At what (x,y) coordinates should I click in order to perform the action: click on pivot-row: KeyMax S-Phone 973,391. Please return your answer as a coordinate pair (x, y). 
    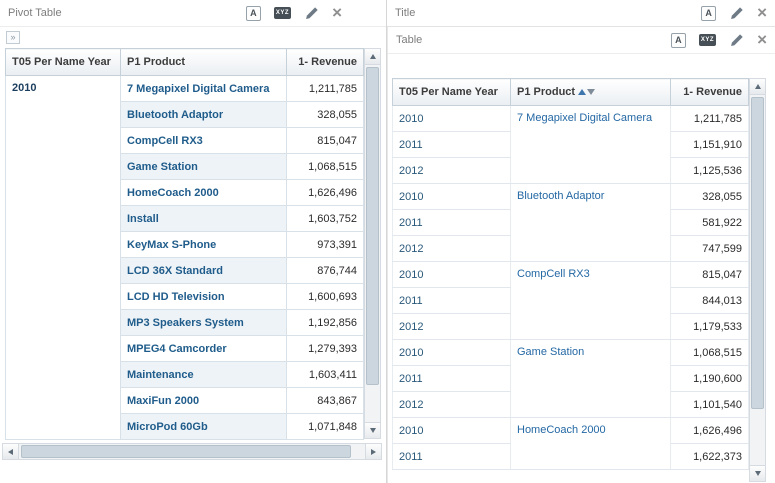
    Looking at the image, I should click on (185, 244).